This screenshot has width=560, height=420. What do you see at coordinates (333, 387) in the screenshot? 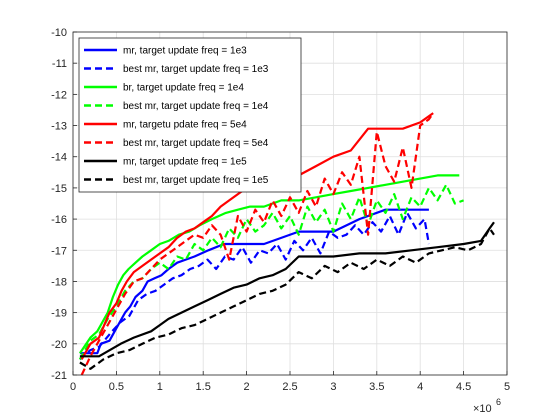
I see `x-tick-label: 3` at bounding box center [333, 387].